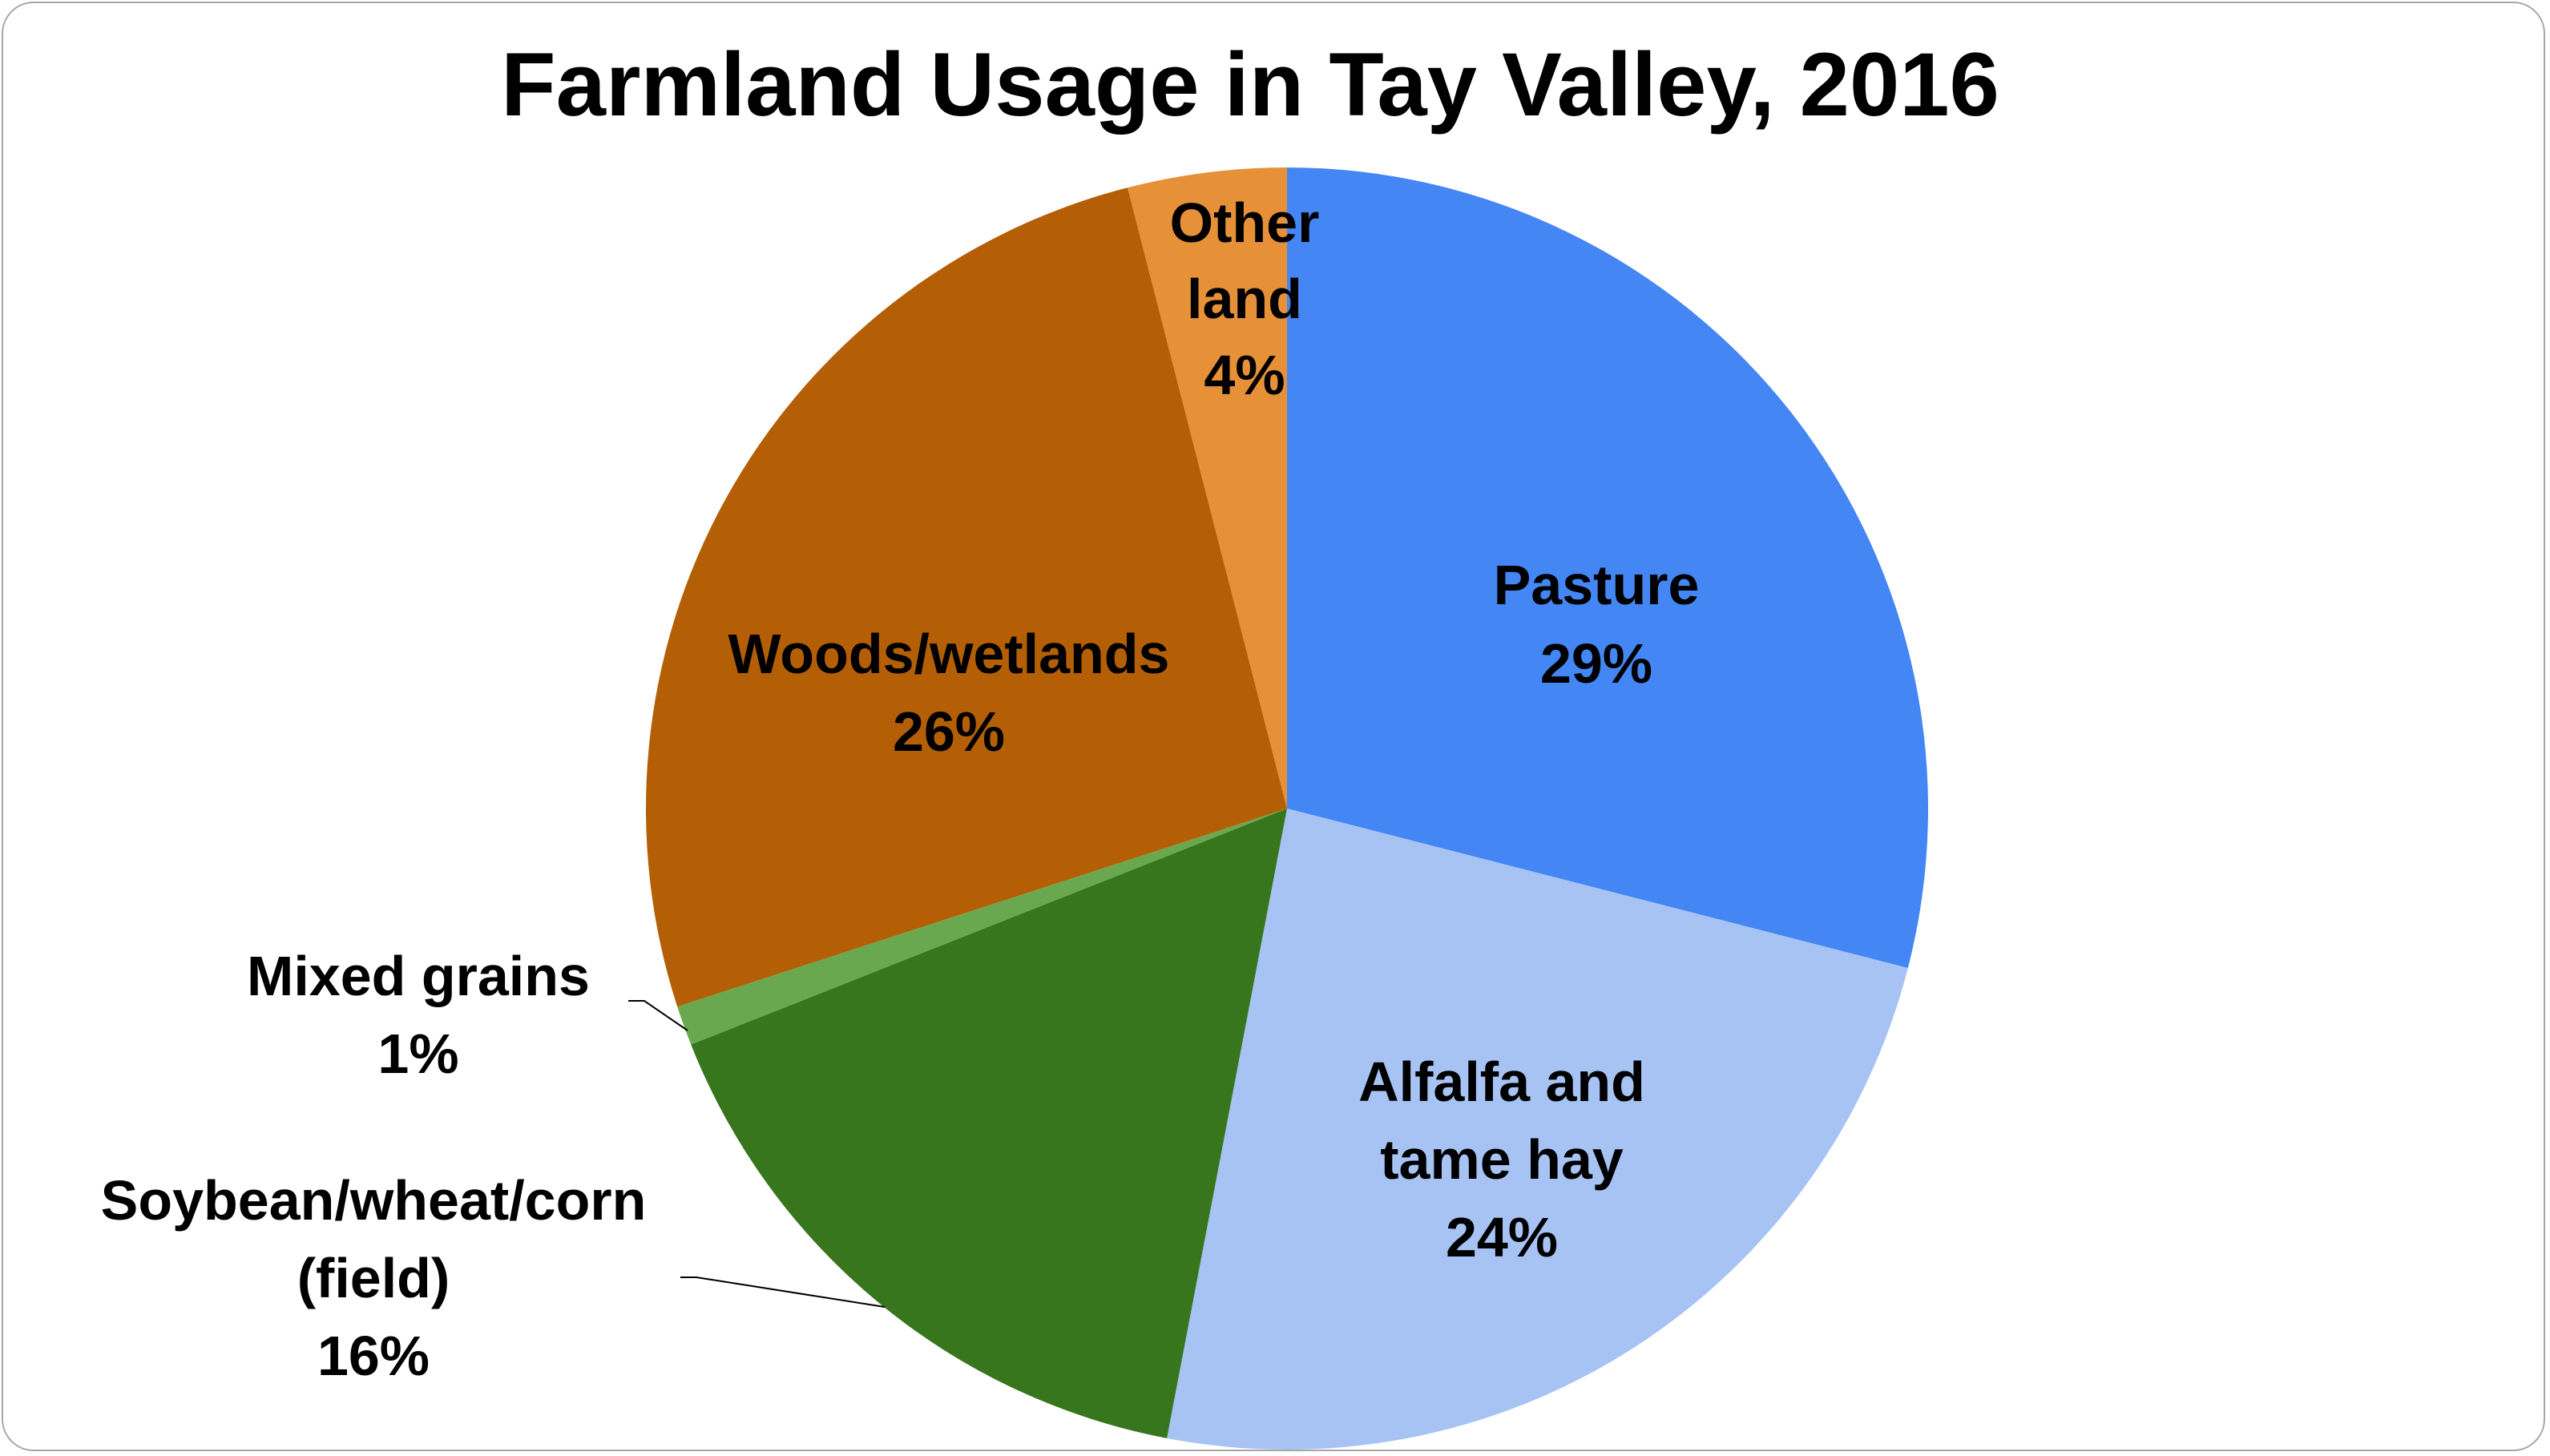  I want to click on slice-category-label: land, so click(1244, 299).